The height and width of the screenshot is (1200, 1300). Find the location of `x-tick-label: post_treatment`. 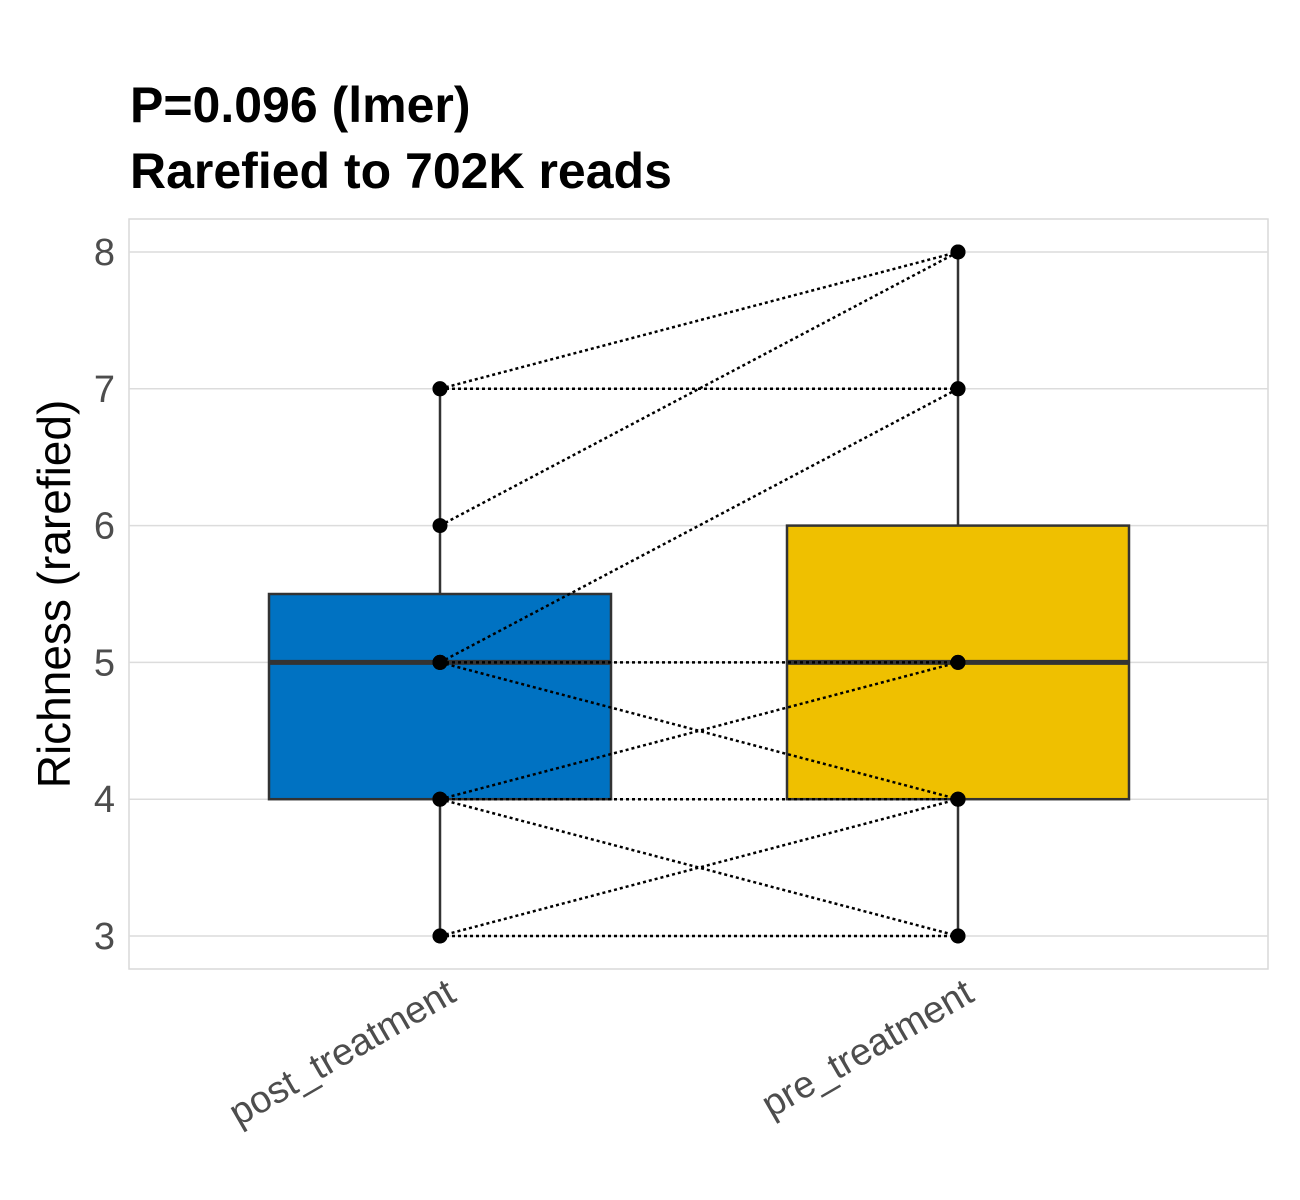

x-tick-label: post_treatment is located at coordinates (342, 1052).